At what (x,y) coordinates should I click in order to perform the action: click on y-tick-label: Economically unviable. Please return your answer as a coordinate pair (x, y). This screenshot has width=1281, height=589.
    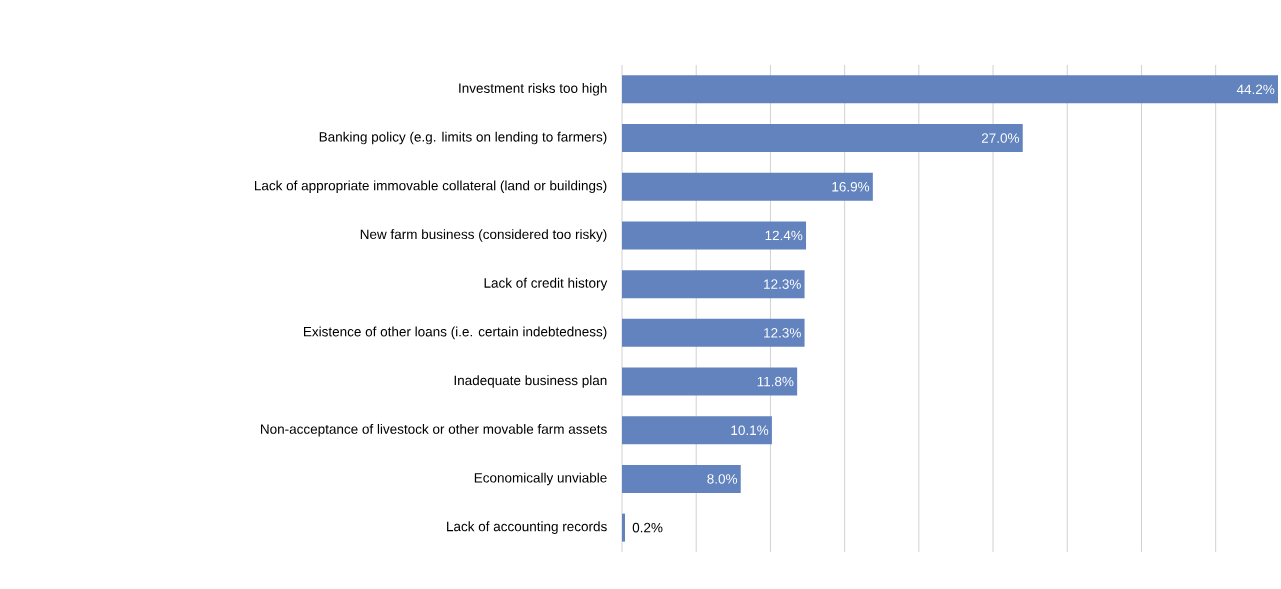
    Looking at the image, I should click on (540, 479).